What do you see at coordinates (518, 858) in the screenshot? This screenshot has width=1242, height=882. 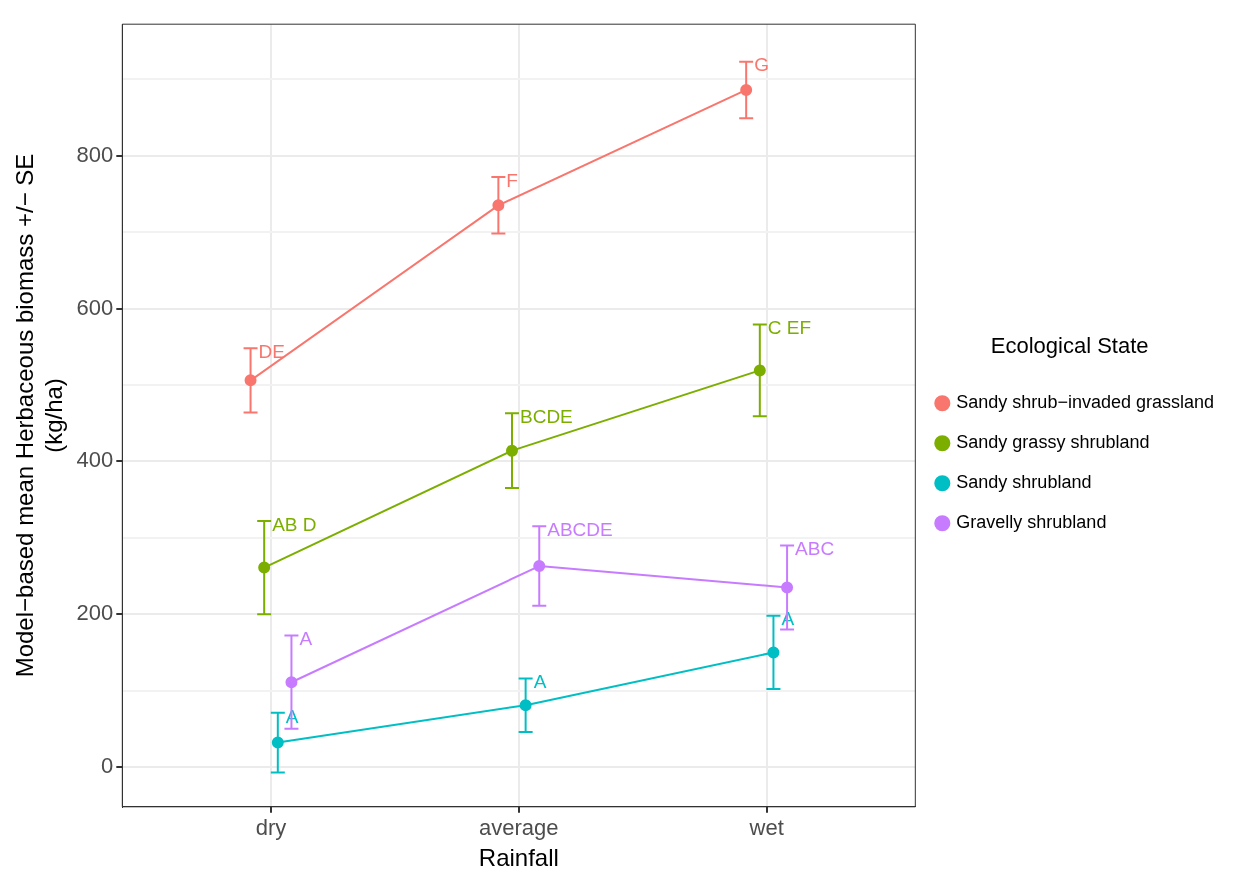 I see `x-axis-title: Rainfall` at bounding box center [518, 858].